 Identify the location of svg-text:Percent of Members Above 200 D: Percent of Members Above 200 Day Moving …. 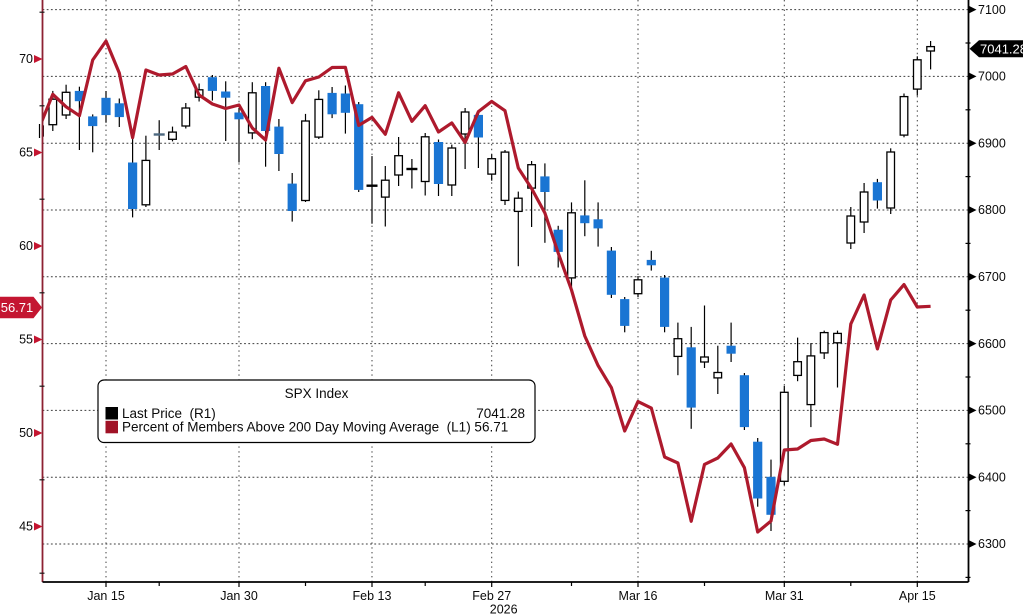
(315, 427).